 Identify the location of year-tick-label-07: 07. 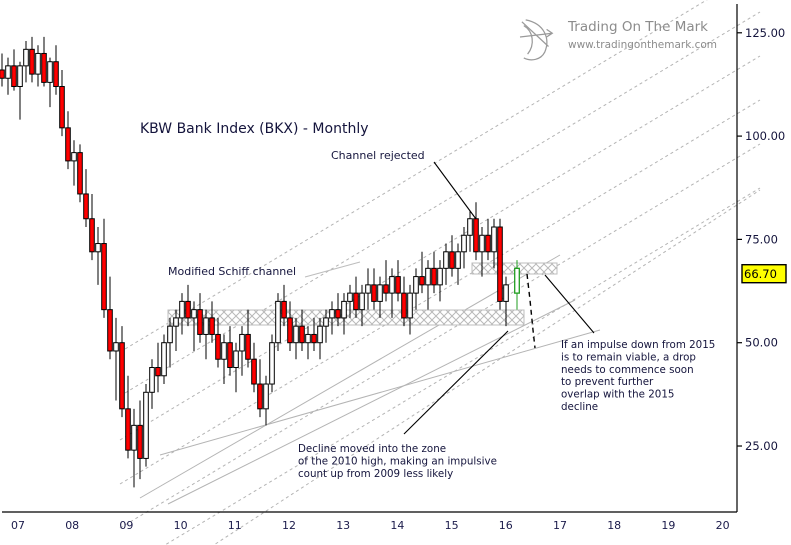
(18, 525).